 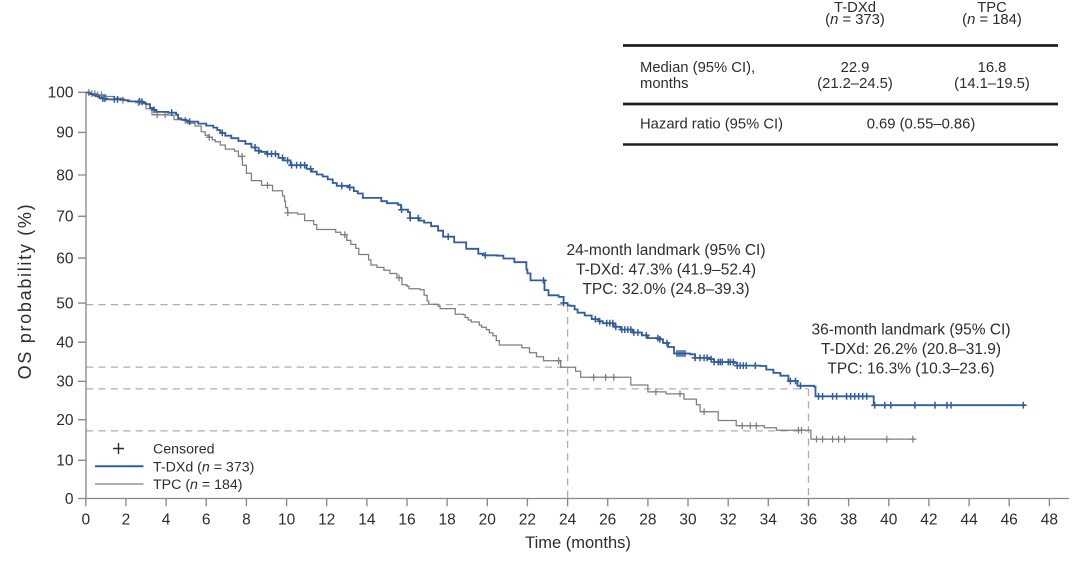 What do you see at coordinates (65, 217) in the screenshot?
I see `svg-text: 70` at bounding box center [65, 217].